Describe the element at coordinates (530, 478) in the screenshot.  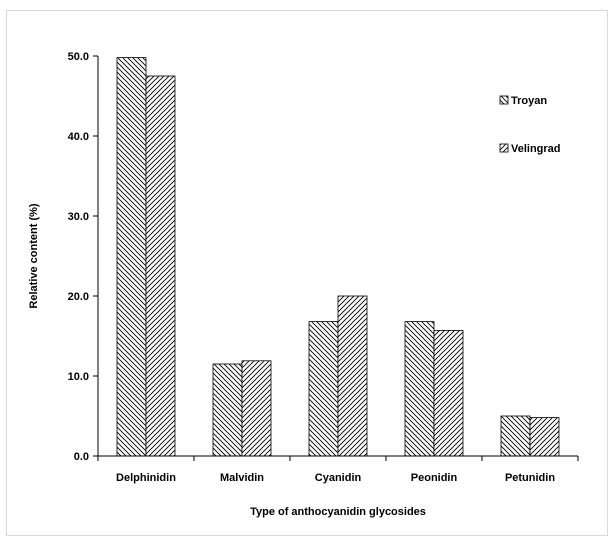
I see `x-tick-label-petunidin: Petunidin` at that location.